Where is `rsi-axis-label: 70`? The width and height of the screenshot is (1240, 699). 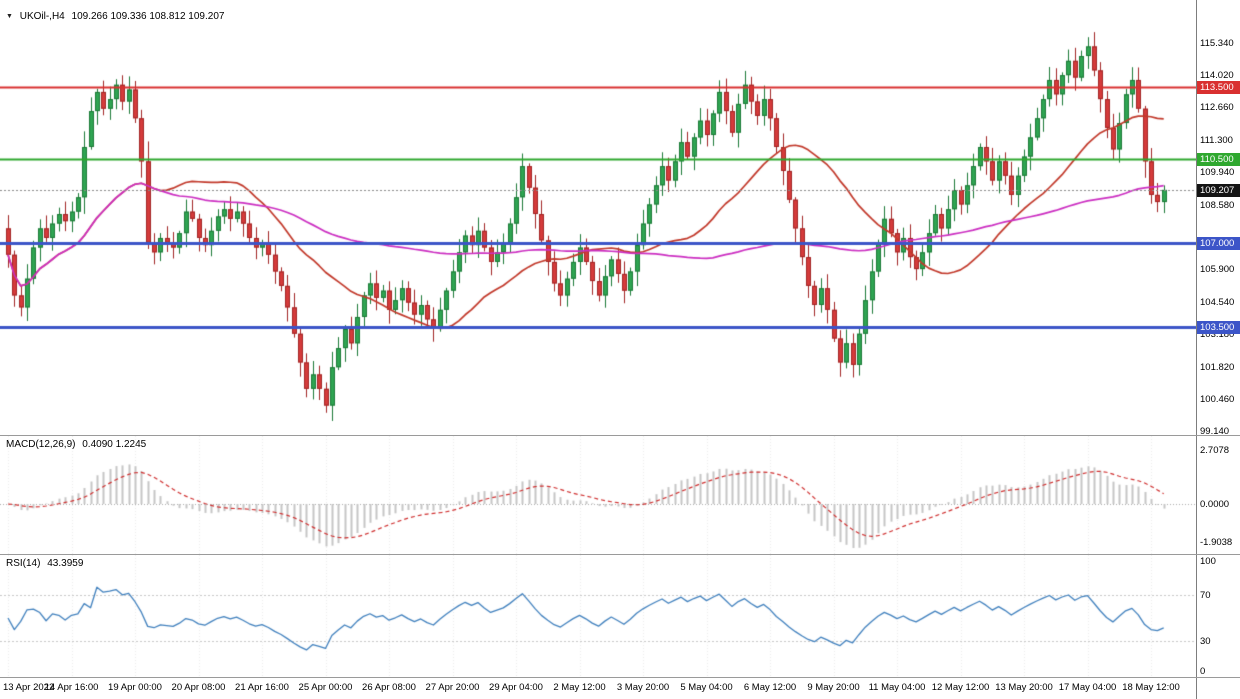
rsi-axis-label: 70 is located at coordinates (1205, 595).